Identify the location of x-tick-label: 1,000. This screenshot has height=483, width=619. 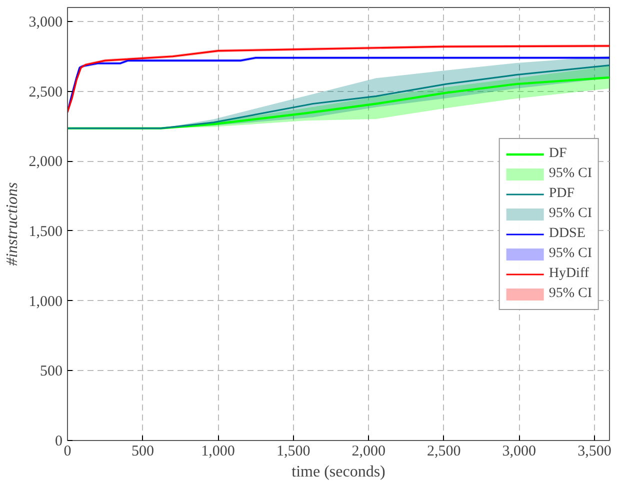
(218, 452).